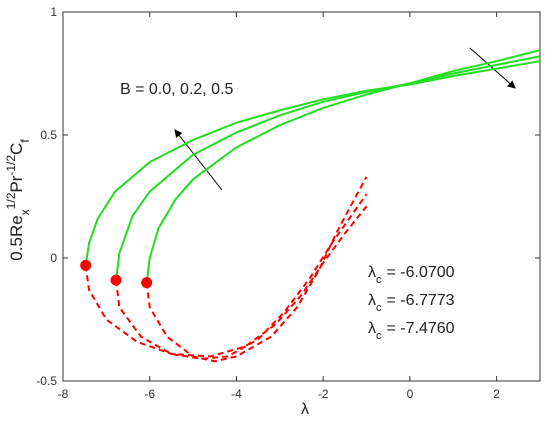 The image size is (550, 423). I want to click on y-axis-label-part: f, so click(25, 141).